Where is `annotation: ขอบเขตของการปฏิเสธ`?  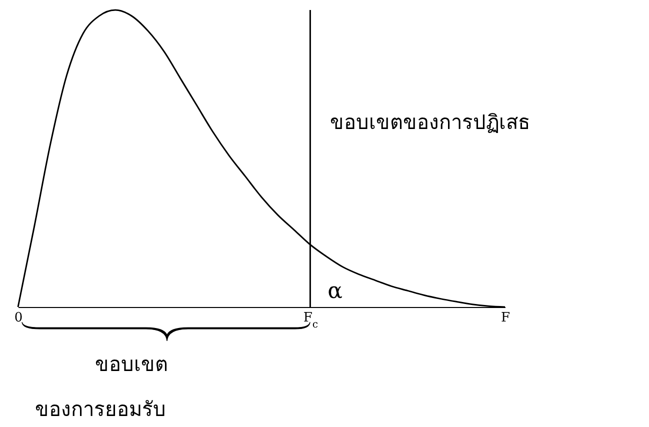
annotation: ขอบเขตของการปฏิเสธ is located at coordinates (430, 122).